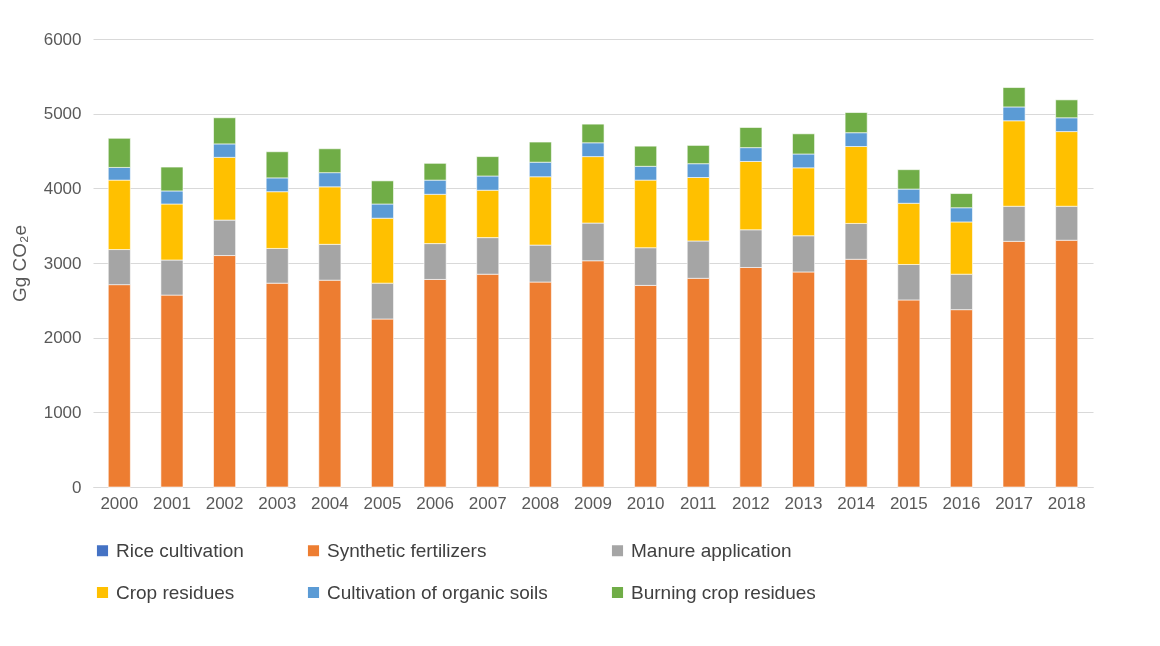 This screenshot has height=646, width=1160. Describe the element at coordinates (119, 503) in the screenshot. I see `x-tick-label: 2000` at that location.